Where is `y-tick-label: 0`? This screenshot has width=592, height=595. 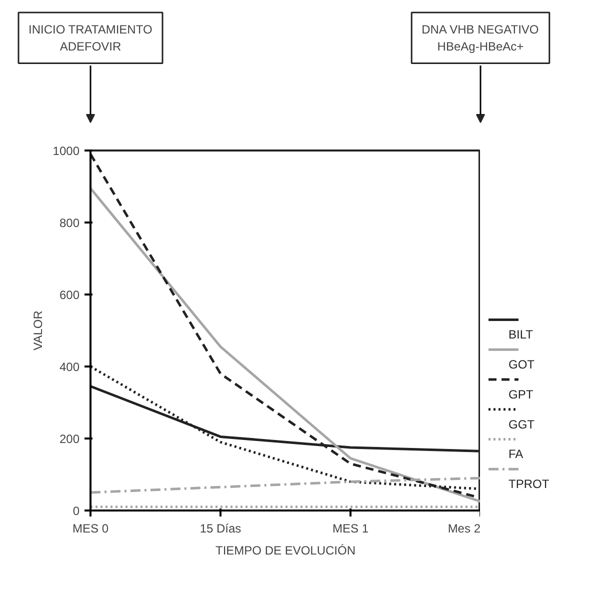
y-tick-label: 0 is located at coordinates (76, 511).